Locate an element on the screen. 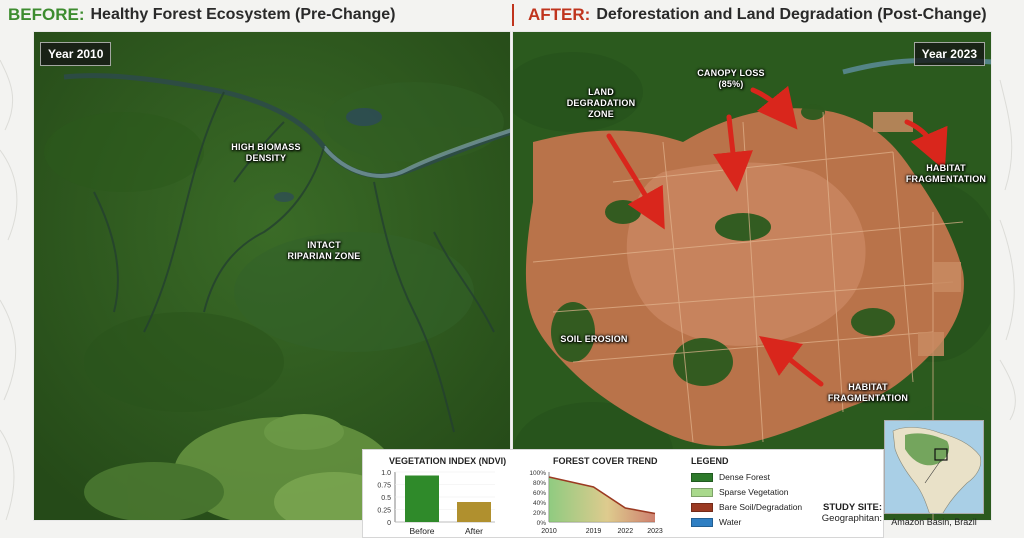  label-land-degradation: LAND DEGRADATION ZONE is located at coordinates (601, 103).